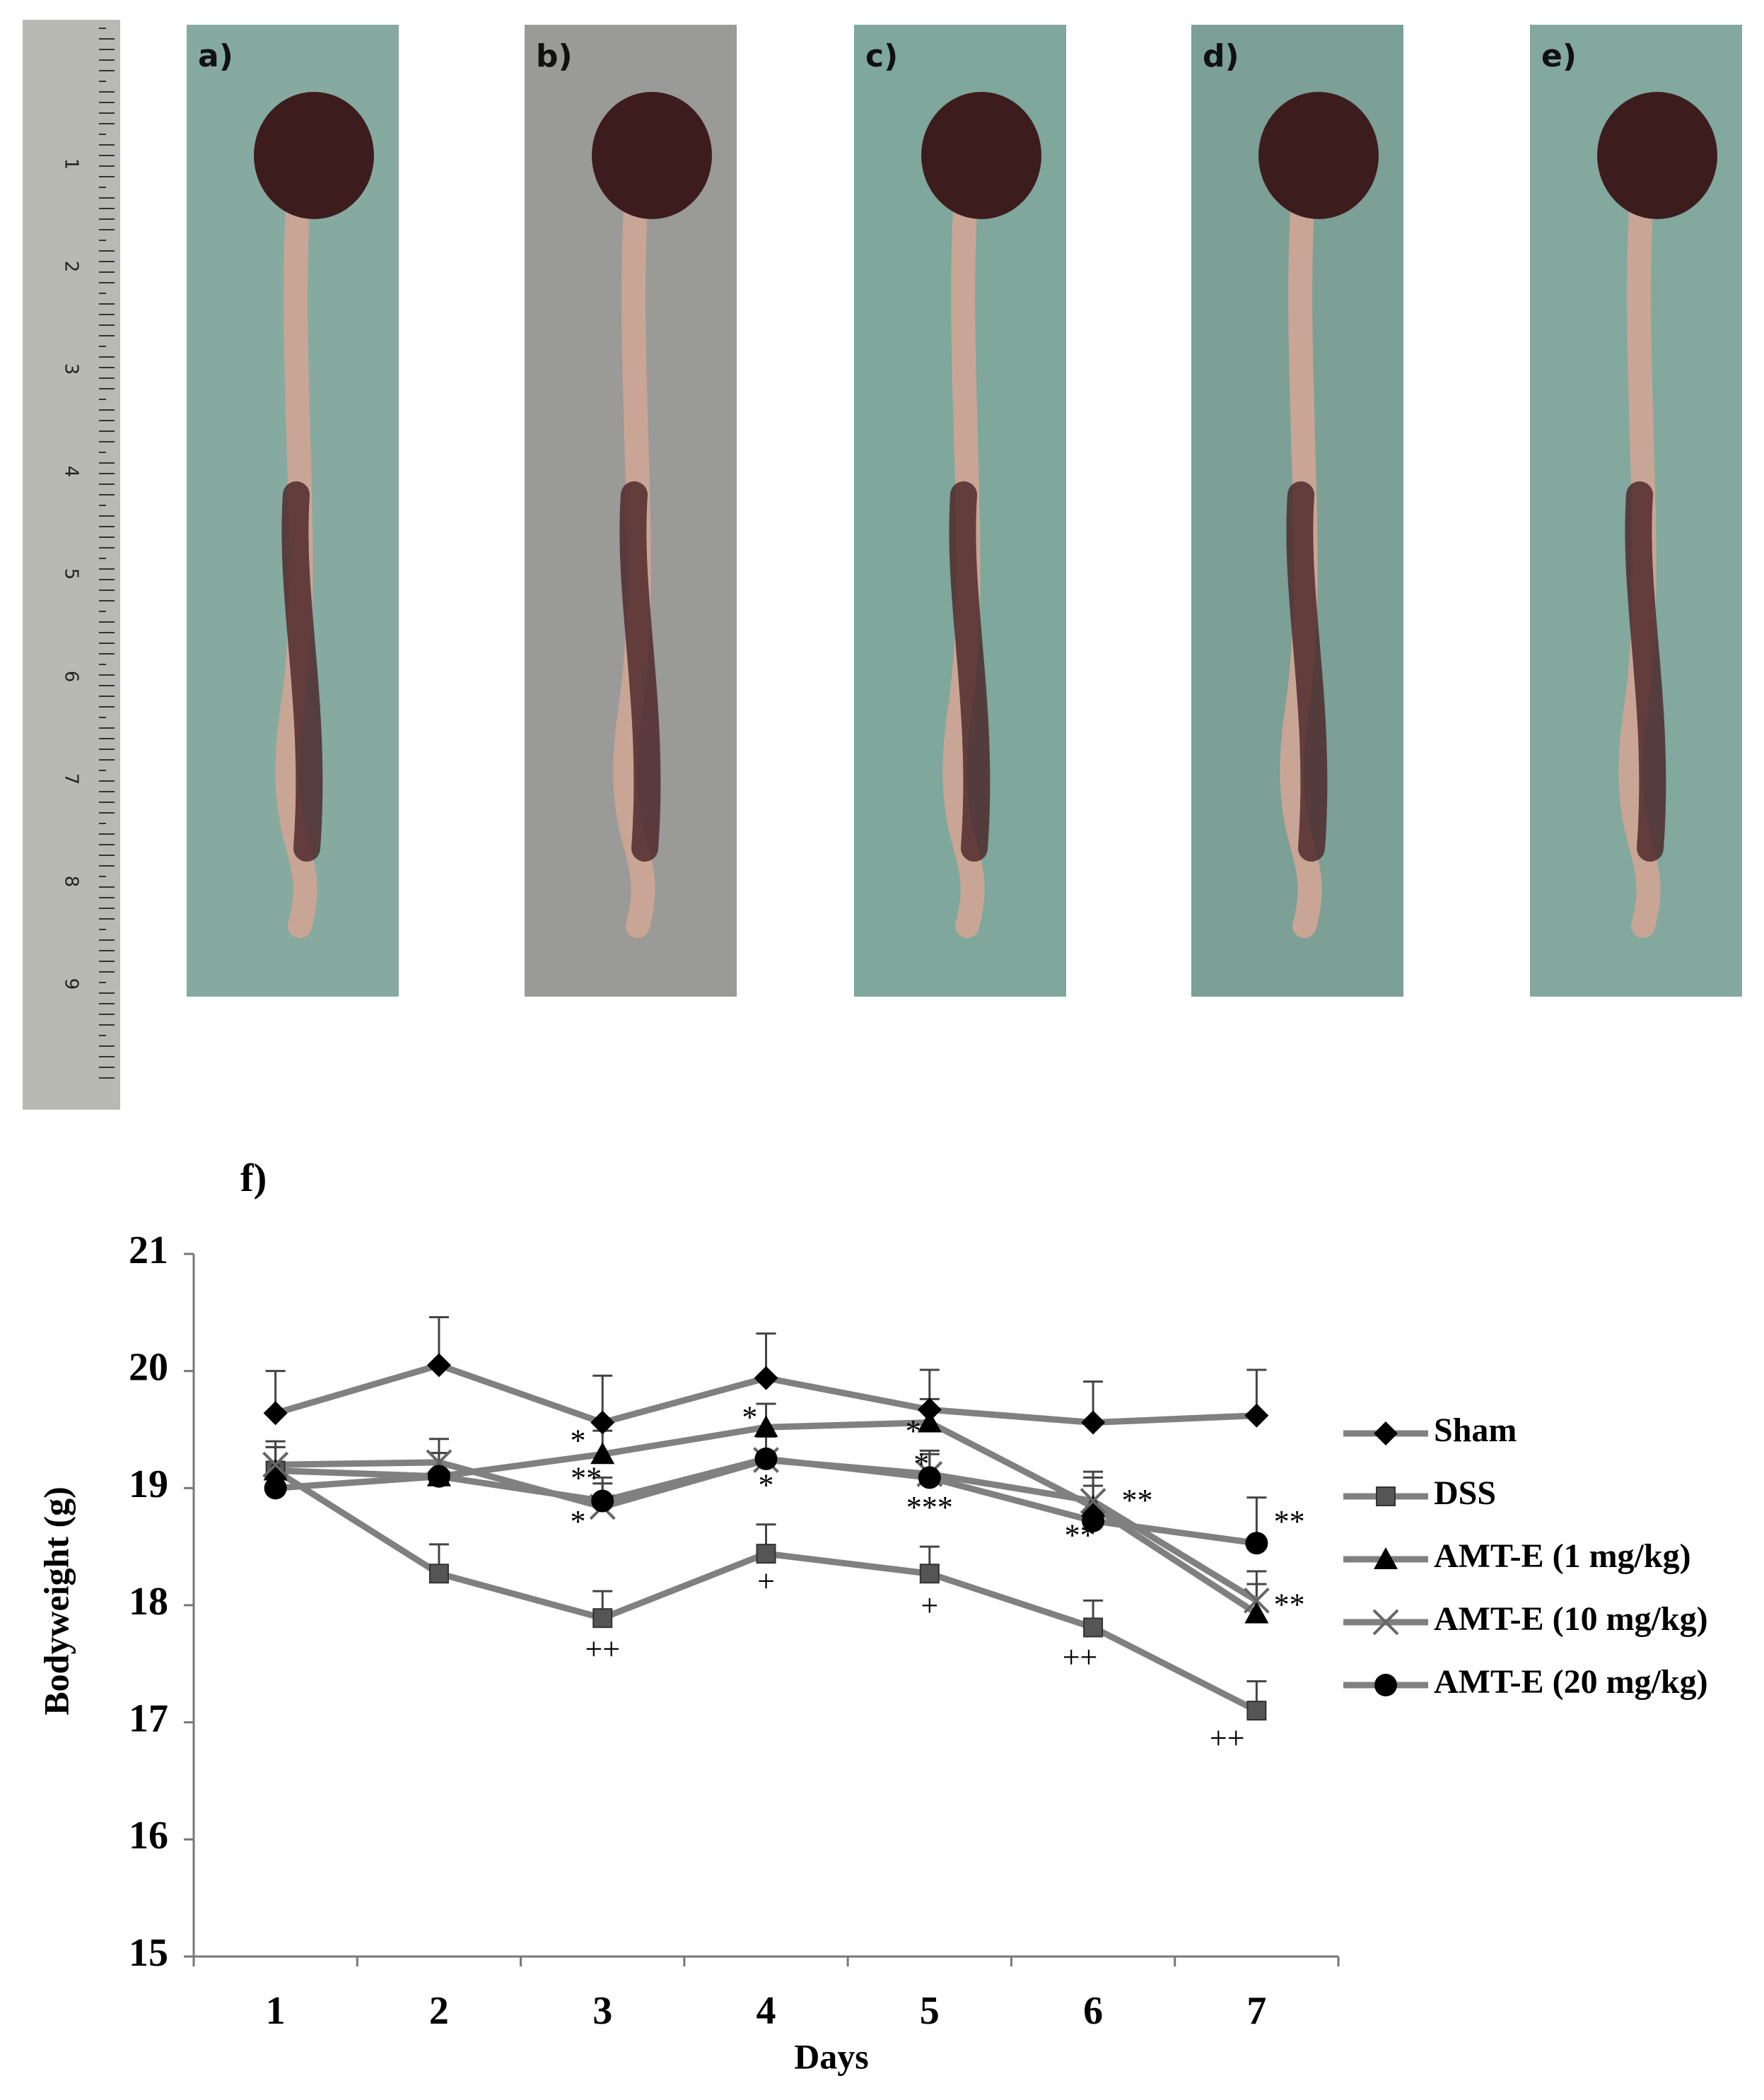 The height and width of the screenshot is (2100, 1764). What do you see at coordinates (831, 2056) in the screenshot?
I see `x-axis-title: Days` at bounding box center [831, 2056].